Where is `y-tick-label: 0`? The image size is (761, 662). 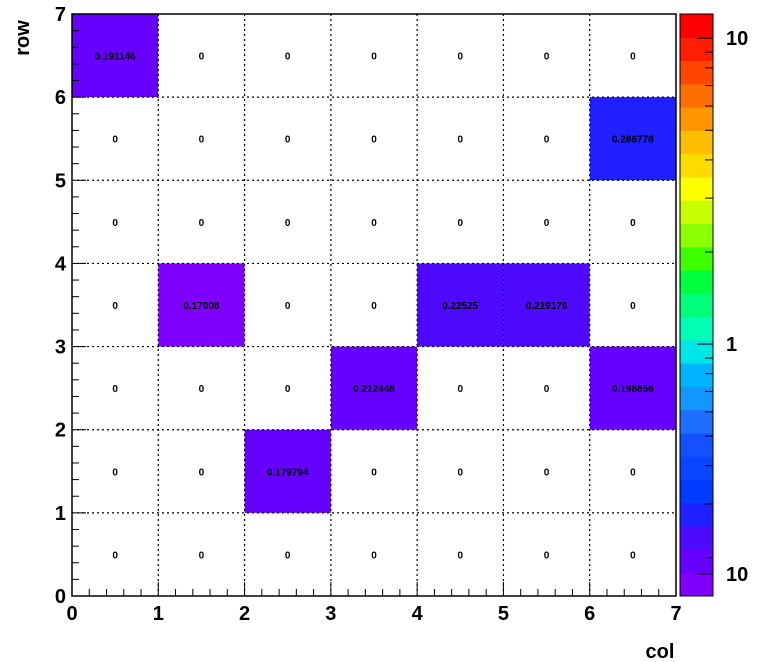
y-tick-label: 0 is located at coordinates (60, 597).